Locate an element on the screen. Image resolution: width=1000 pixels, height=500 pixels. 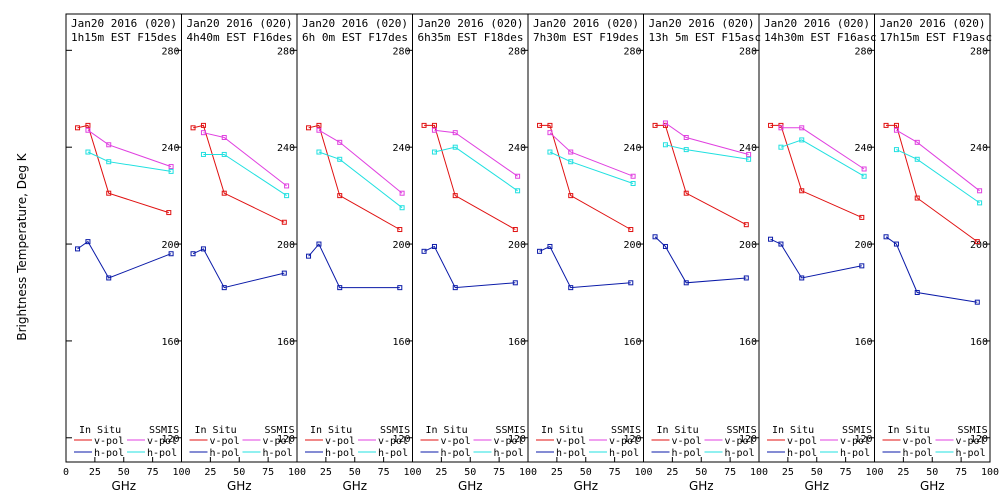
panel-title-time: 1h15m EST F15des is located at coordinates (124, 37).